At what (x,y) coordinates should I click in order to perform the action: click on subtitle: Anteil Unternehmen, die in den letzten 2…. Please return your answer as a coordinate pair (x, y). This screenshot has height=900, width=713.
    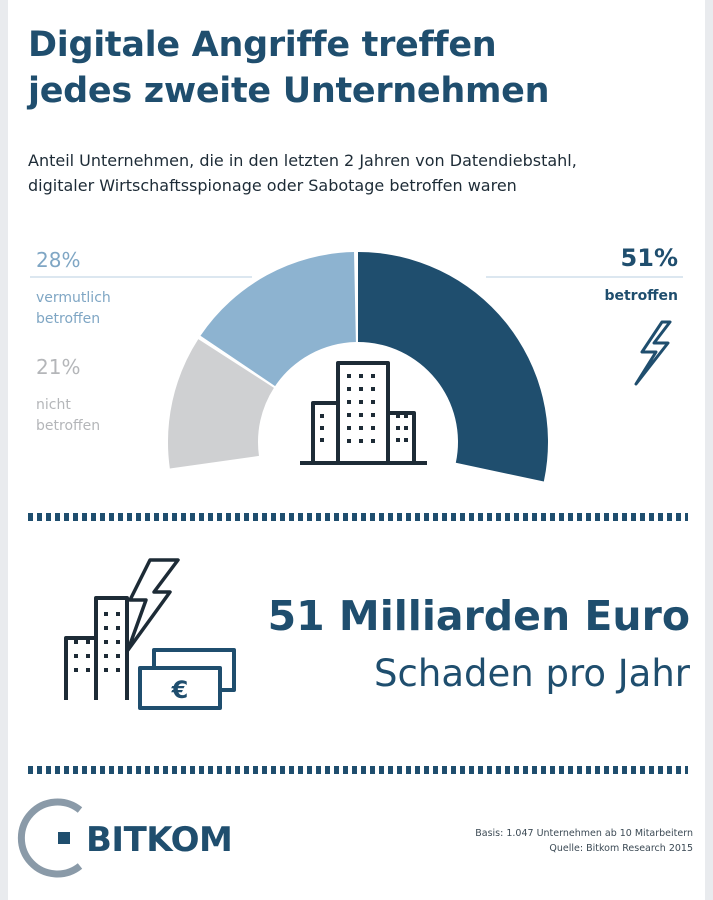
    Looking at the image, I should click on (363, 173).